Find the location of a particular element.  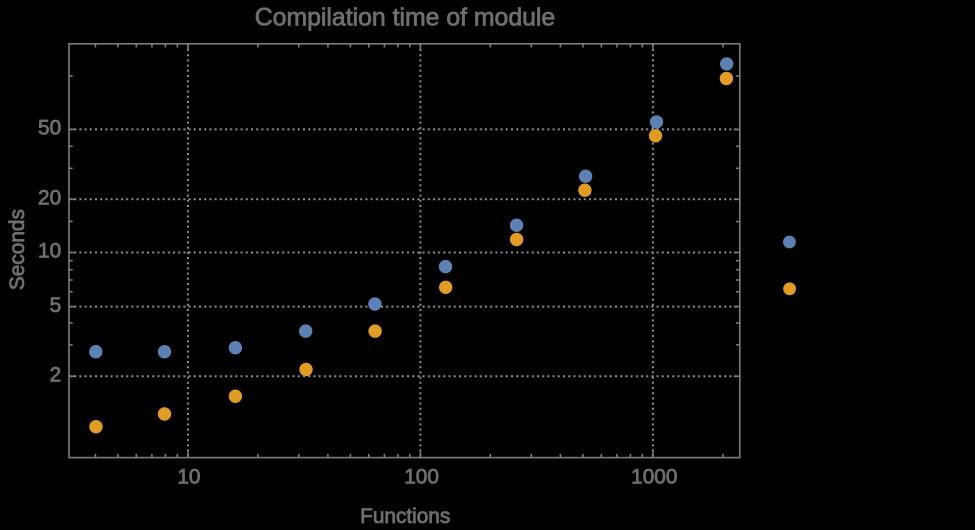

svg-text: 50 is located at coordinates (49, 128).